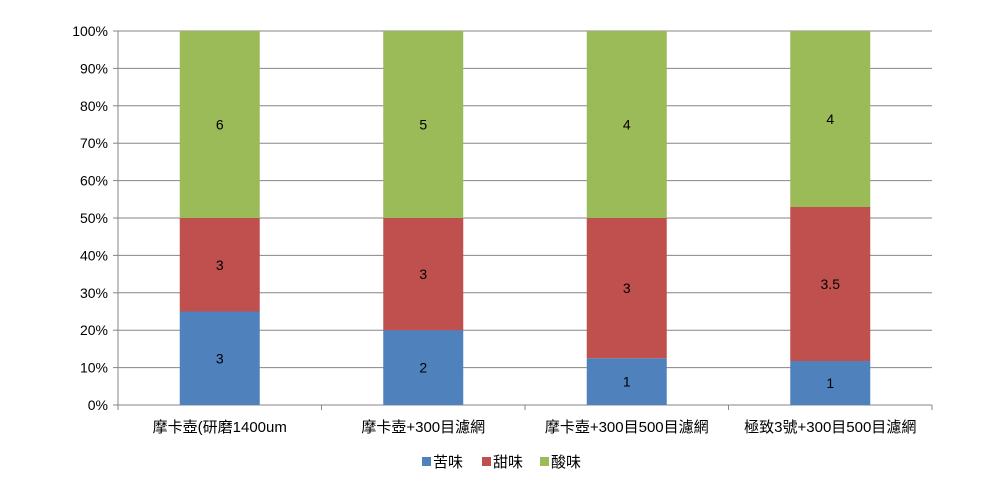  I want to click on y-tick-label: 60%, so click(94, 181).